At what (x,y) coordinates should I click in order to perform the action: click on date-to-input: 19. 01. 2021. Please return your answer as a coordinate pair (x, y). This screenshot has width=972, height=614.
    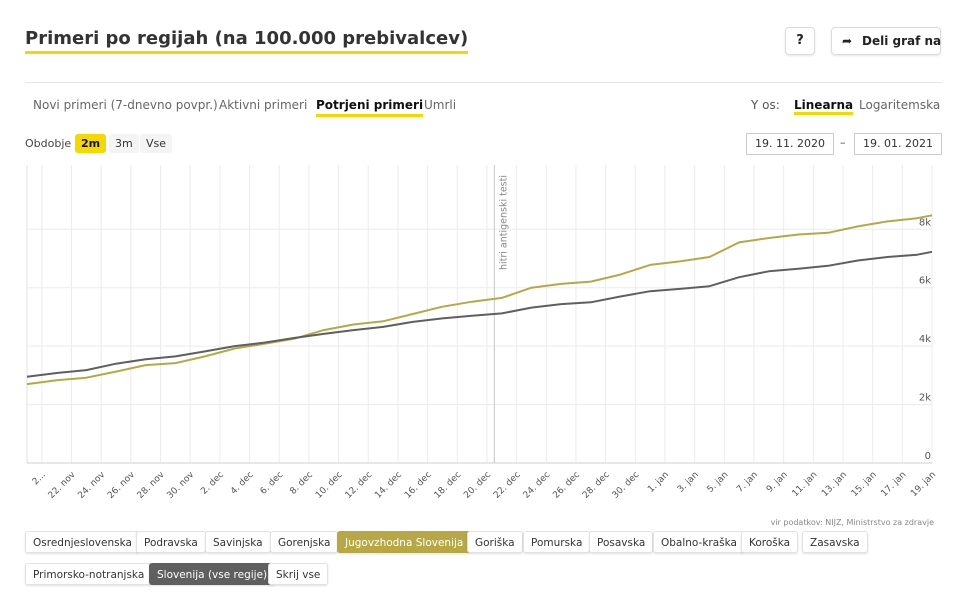
    Looking at the image, I should click on (898, 144).